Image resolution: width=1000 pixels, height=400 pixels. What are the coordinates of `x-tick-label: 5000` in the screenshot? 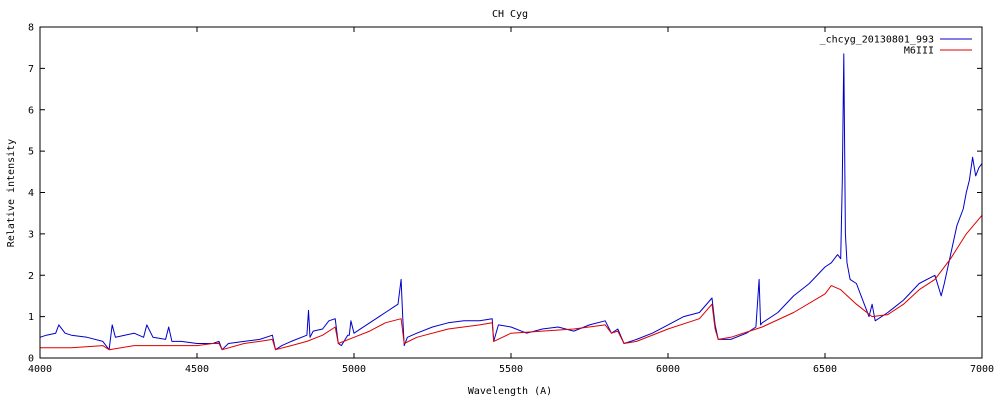 It's located at (354, 369).